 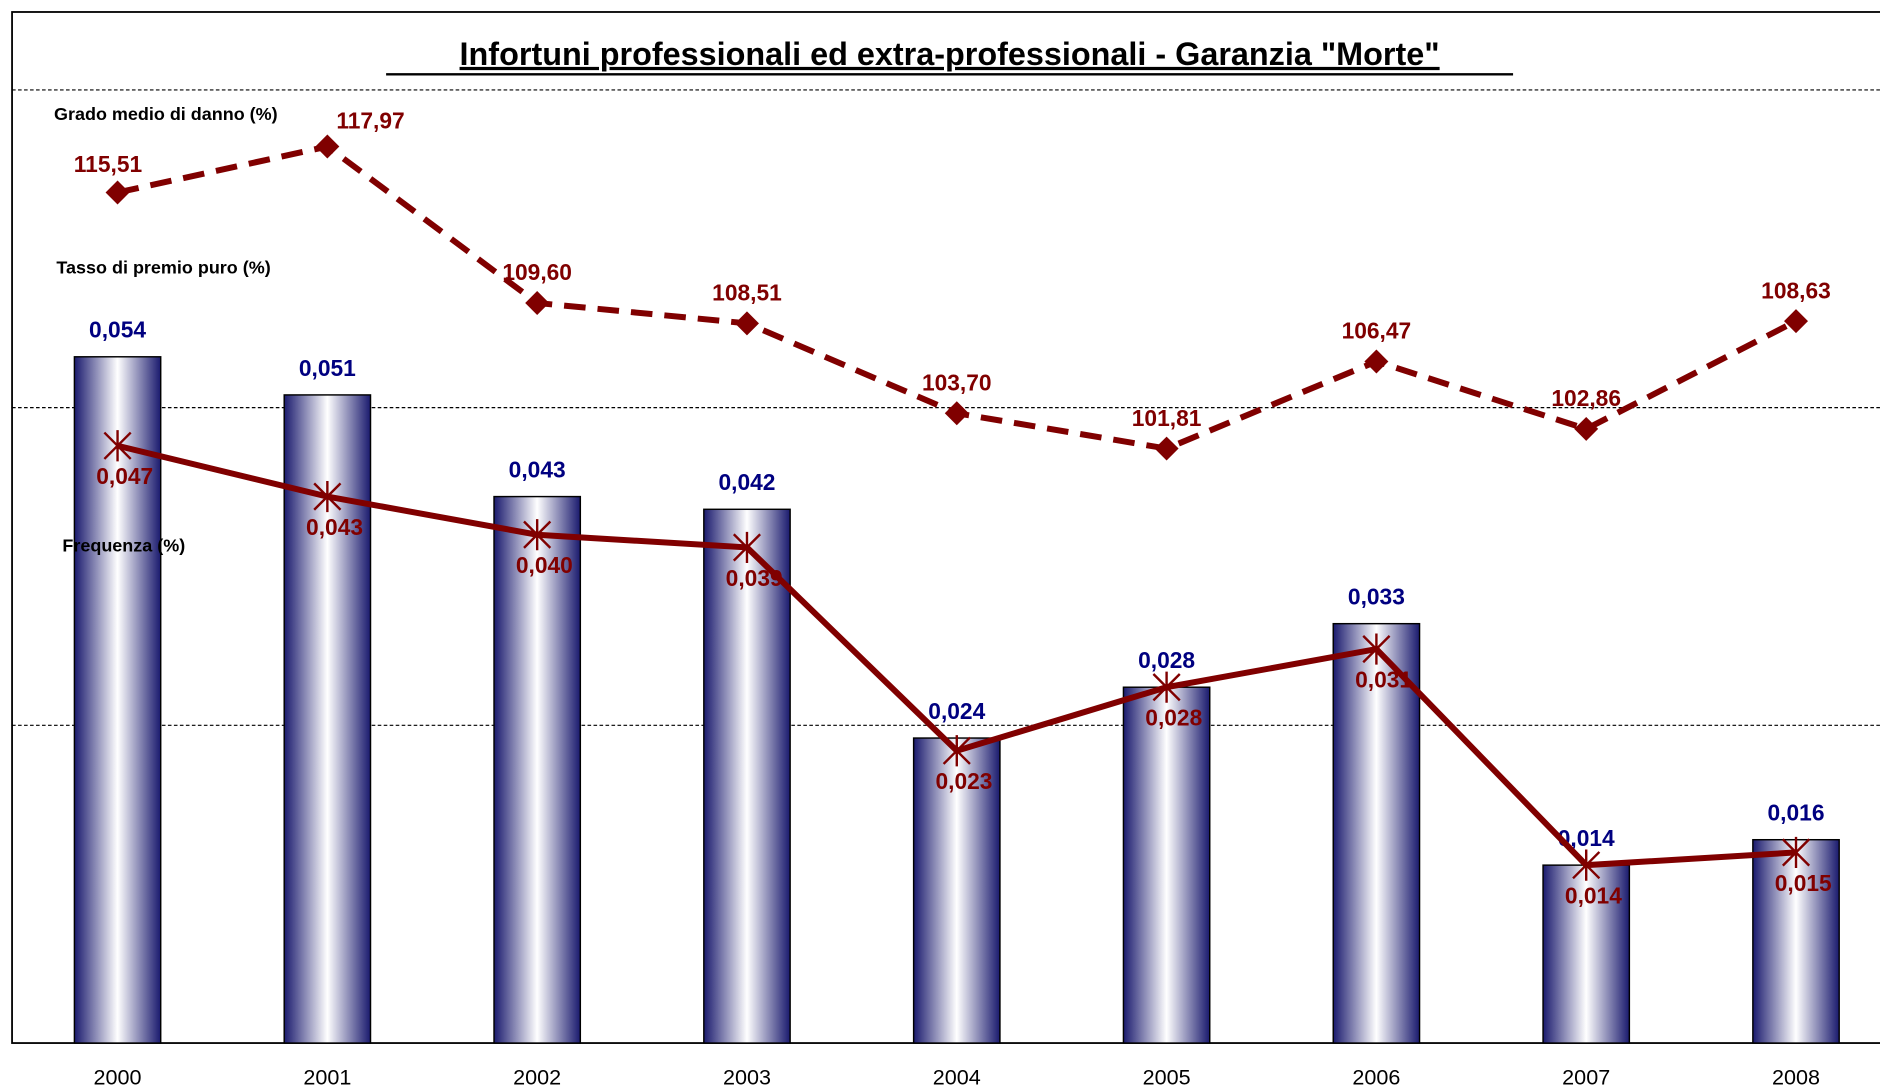 I want to click on bar-value-label: 0,043, so click(x=537, y=469).